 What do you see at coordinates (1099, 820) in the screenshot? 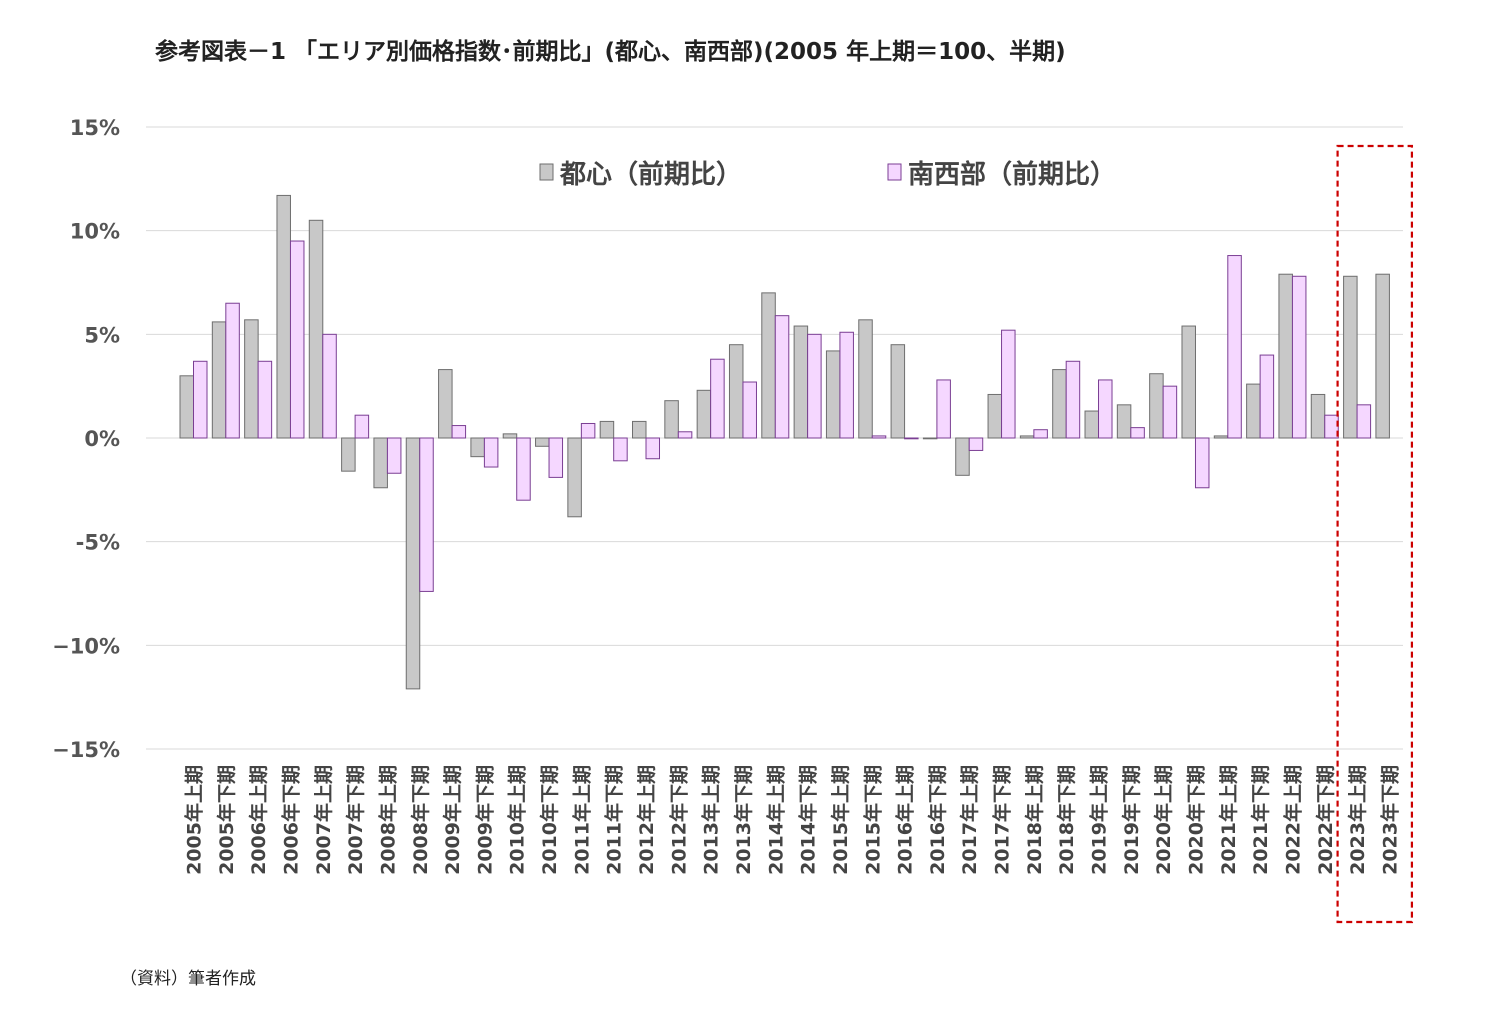
I see `x-tick-label: 2019年上期` at bounding box center [1099, 820].